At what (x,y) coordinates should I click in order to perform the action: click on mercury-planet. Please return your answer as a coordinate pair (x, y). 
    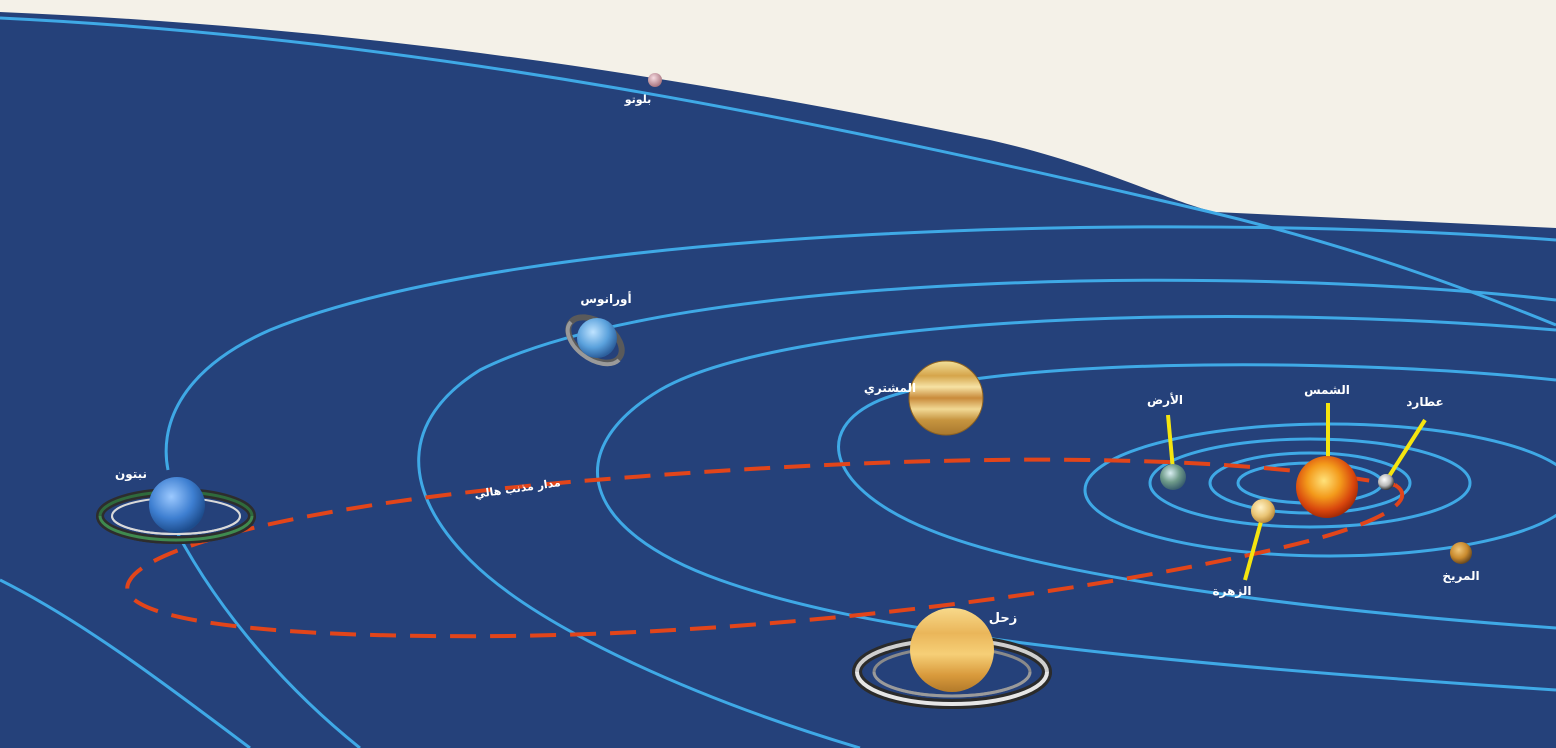
    Looking at the image, I should click on (1386, 482).